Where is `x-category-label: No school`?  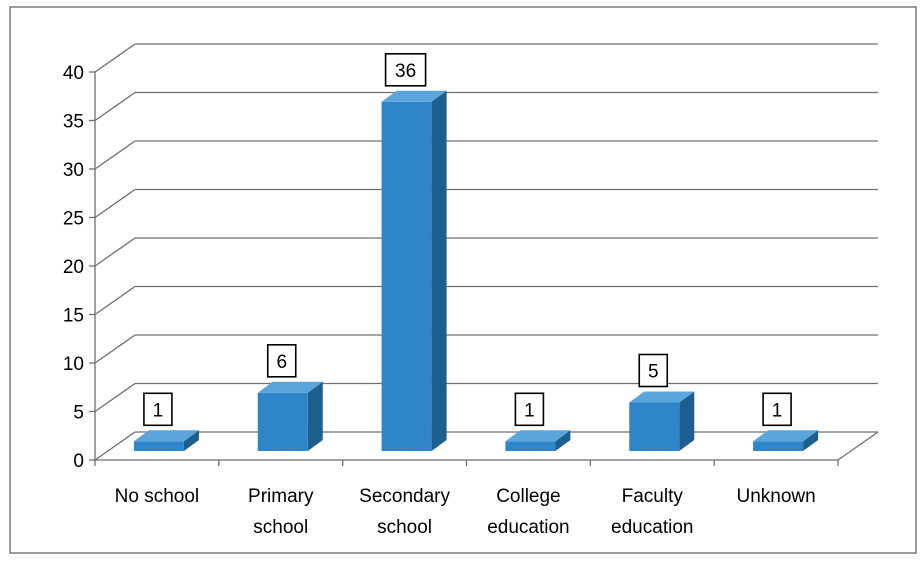 x-category-label: No school is located at coordinates (157, 496).